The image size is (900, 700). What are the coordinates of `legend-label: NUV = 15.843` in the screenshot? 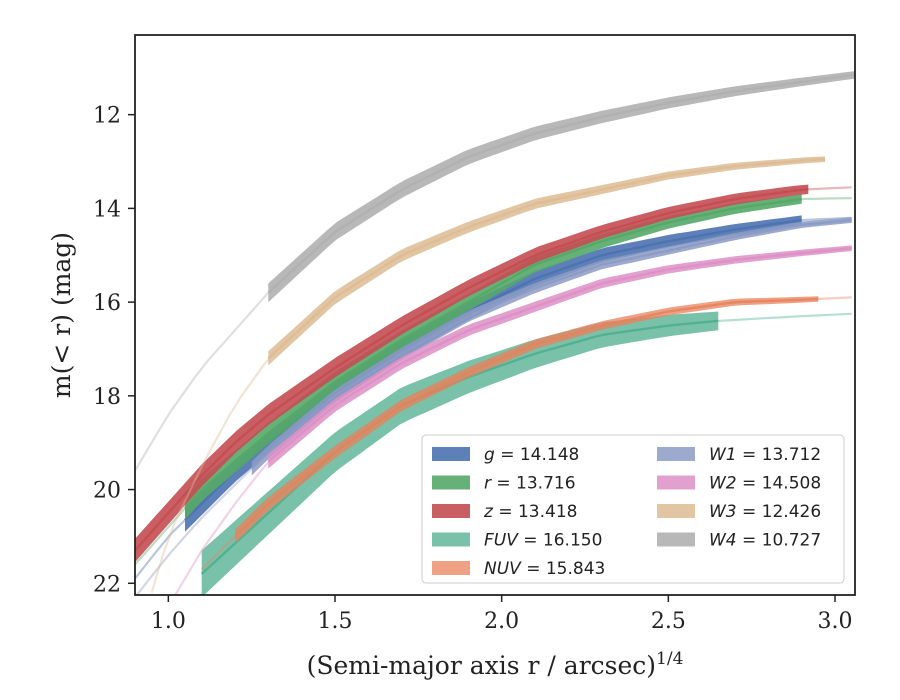 It's located at (544, 569).